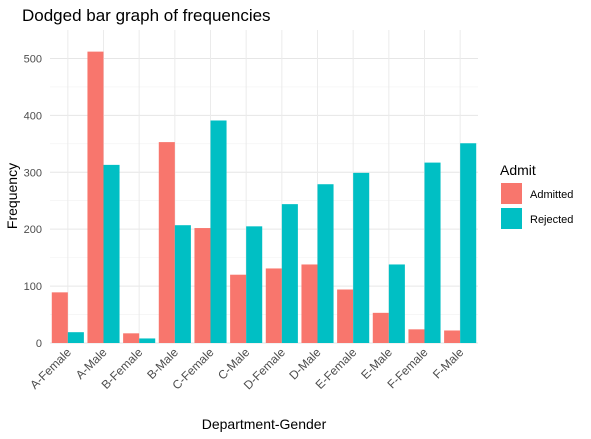  I want to click on bar-admitted-c-female, so click(202, 285).